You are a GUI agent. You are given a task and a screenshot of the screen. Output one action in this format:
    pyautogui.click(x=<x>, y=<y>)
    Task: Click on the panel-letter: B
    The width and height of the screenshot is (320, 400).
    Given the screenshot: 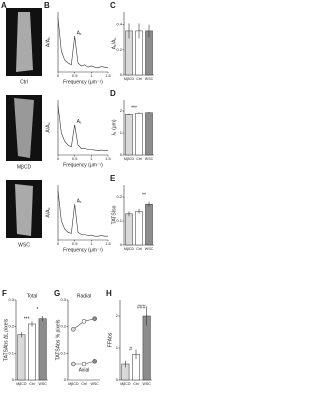 What is the action you would take?
    pyautogui.click(x=47, y=5)
    